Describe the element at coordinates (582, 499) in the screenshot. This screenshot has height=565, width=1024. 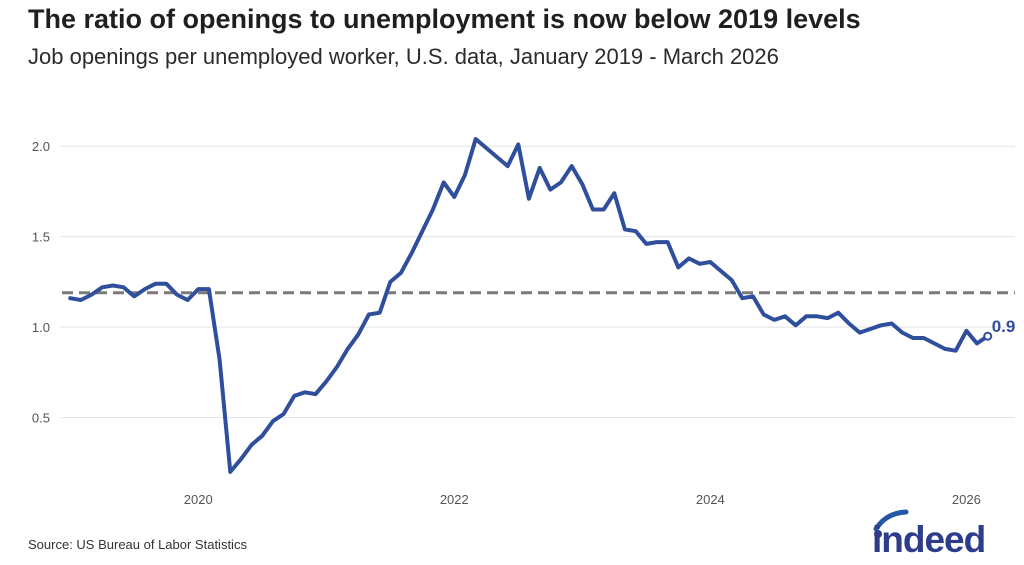
I see `x-axis: 2020 2022 2024 2026` at that location.